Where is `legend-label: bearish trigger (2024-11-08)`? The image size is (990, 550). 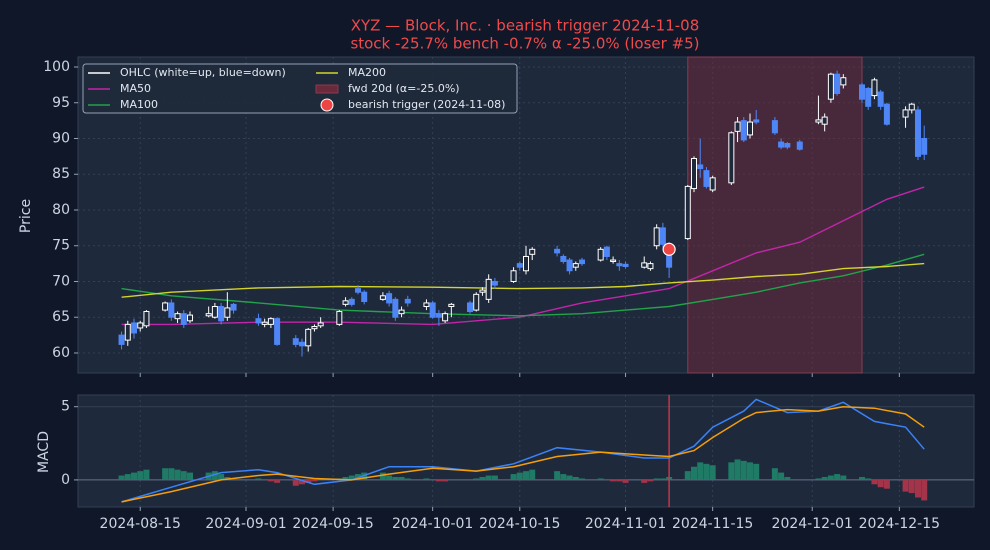
legend-label: bearish trigger (2024-11-08) is located at coordinates (426, 104).